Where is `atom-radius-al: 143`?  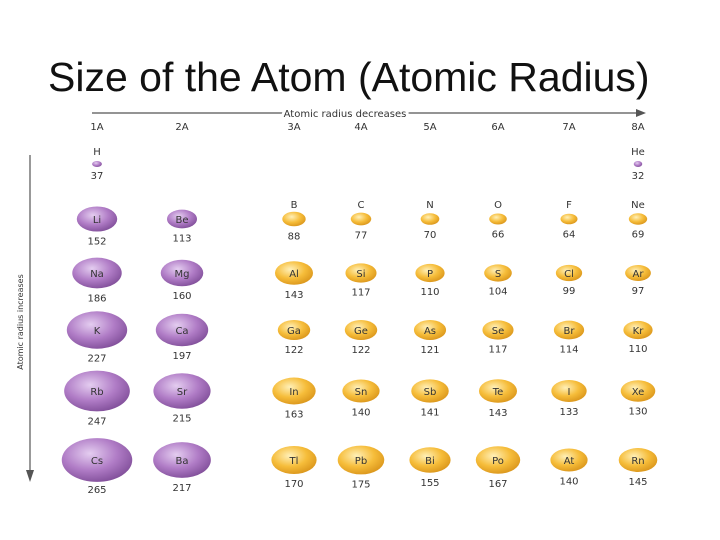
atom-radius-al: 143 is located at coordinates (293, 295).